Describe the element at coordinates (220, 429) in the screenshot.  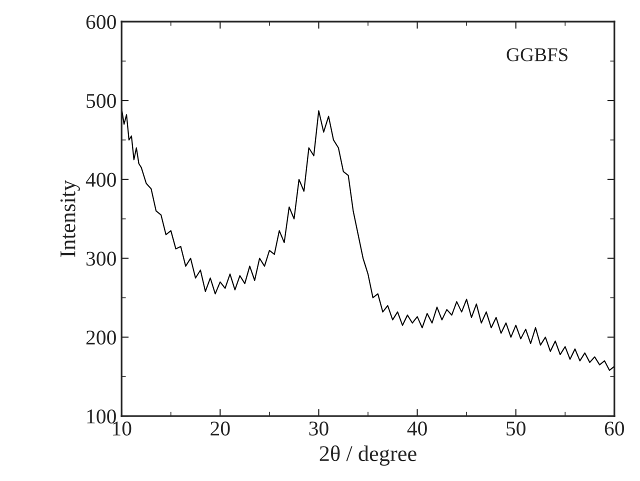
I see `x-tick-label: 20` at that location.